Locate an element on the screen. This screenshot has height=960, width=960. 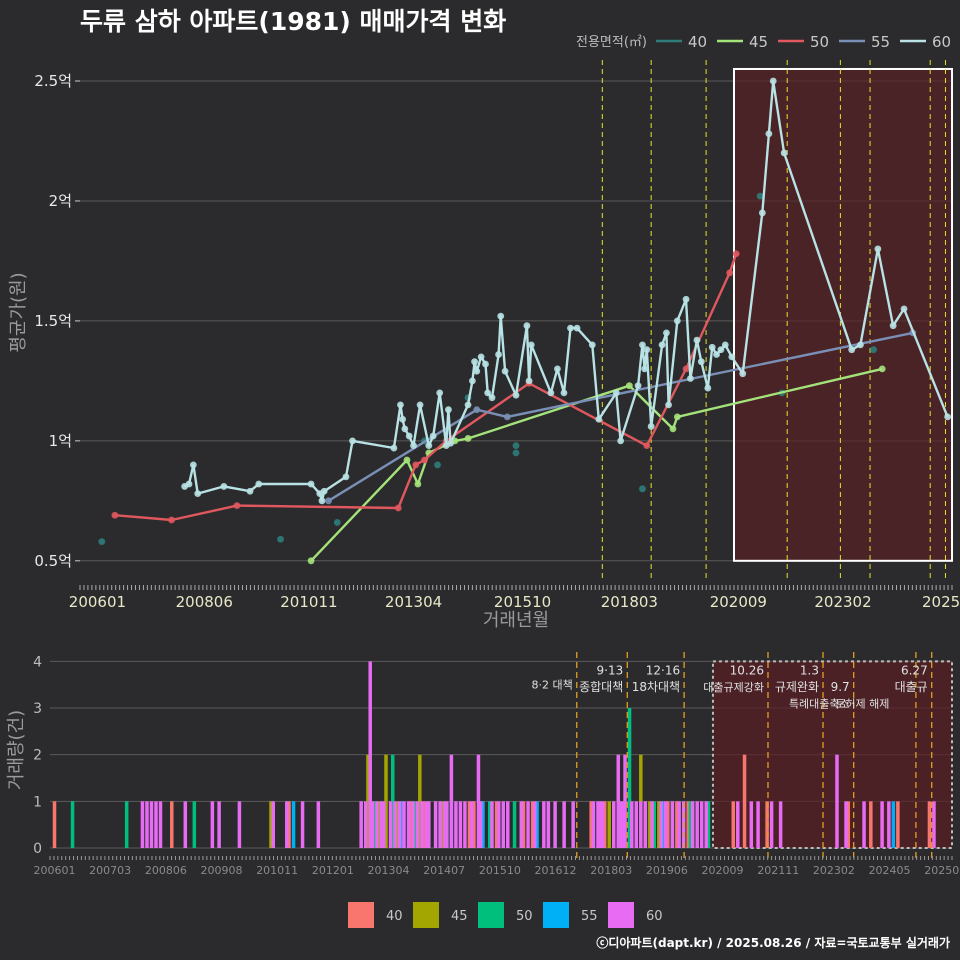
bar-x-tick-label: 202111 is located at coordinates (778, 870).